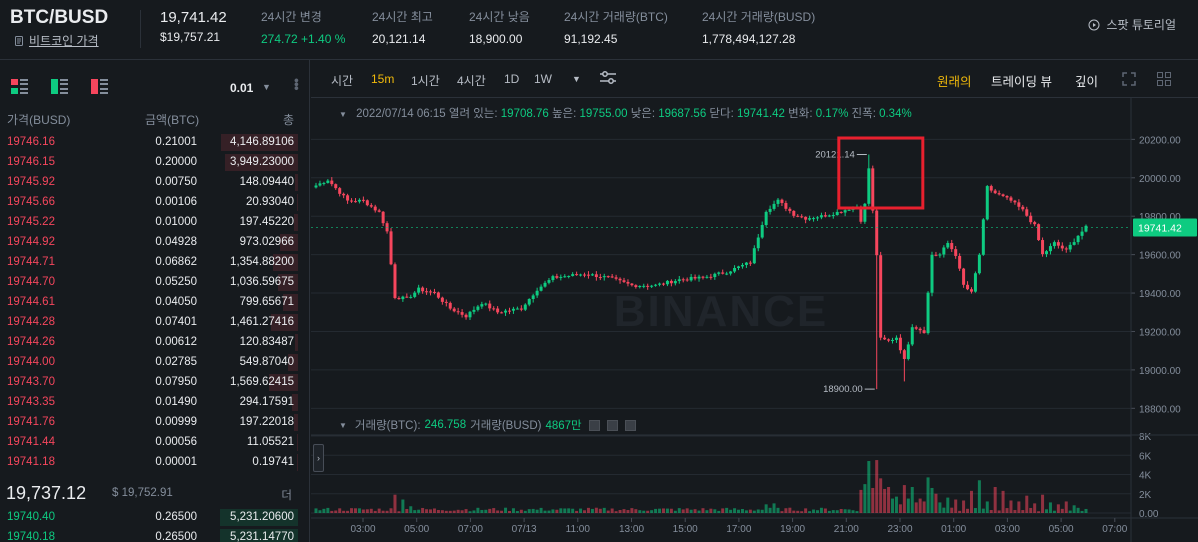 The width and height of the screenshot is (1198, 542). Describe the element at coordinates (31, 222) in the screenshot. I see `ask-price: 19745.22` at that location.